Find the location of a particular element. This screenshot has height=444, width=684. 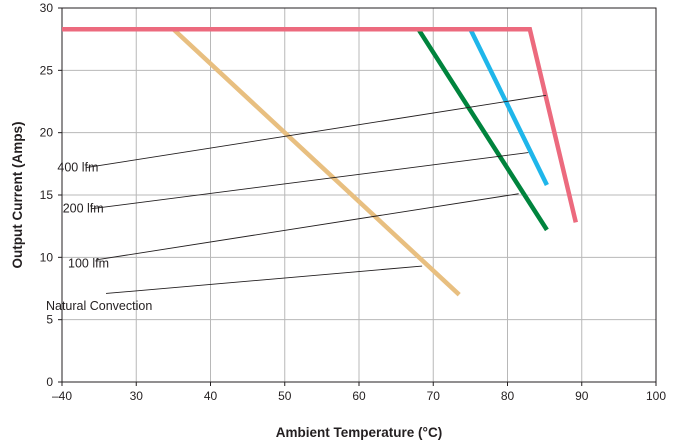

y-tick-label: 30 is located at coordinates (47, 8).